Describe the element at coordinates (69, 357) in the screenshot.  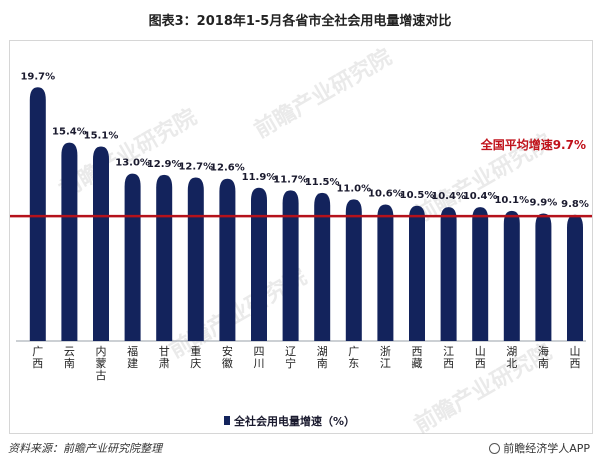
I see `x-tick-label: 云南` at that location.